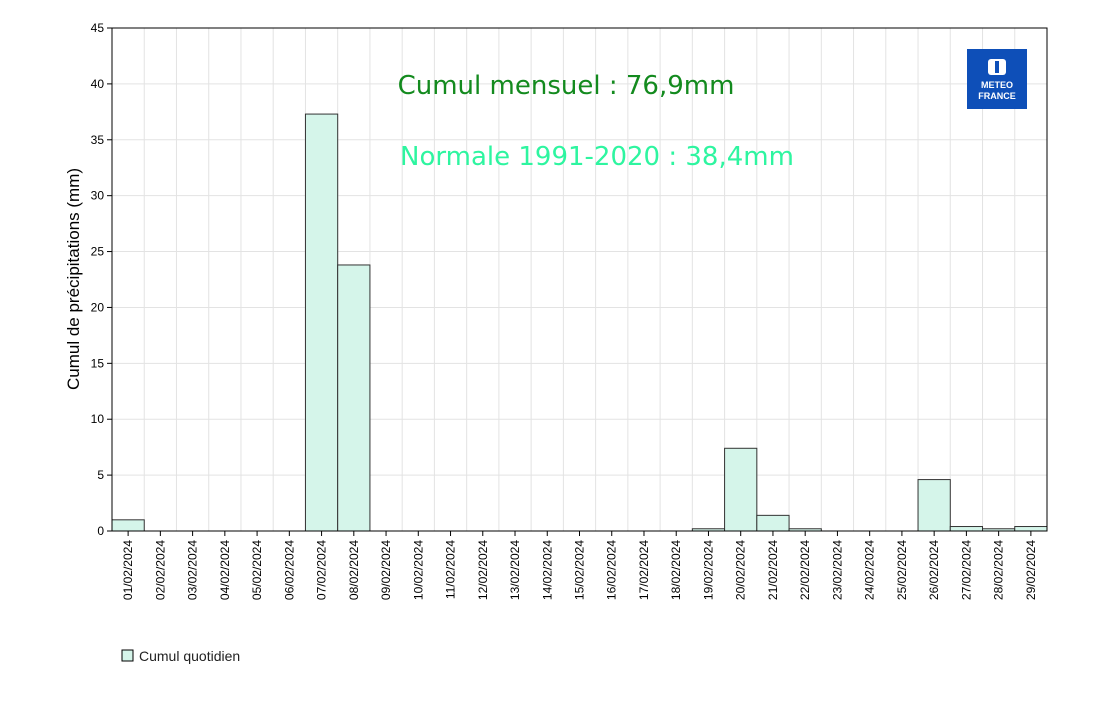 This screenshot has height=709, width=1116. What do you see at coordinates (98, 196) in the screenshot?
I see `y-tick-label: 30` at bounding box center [98, 196].